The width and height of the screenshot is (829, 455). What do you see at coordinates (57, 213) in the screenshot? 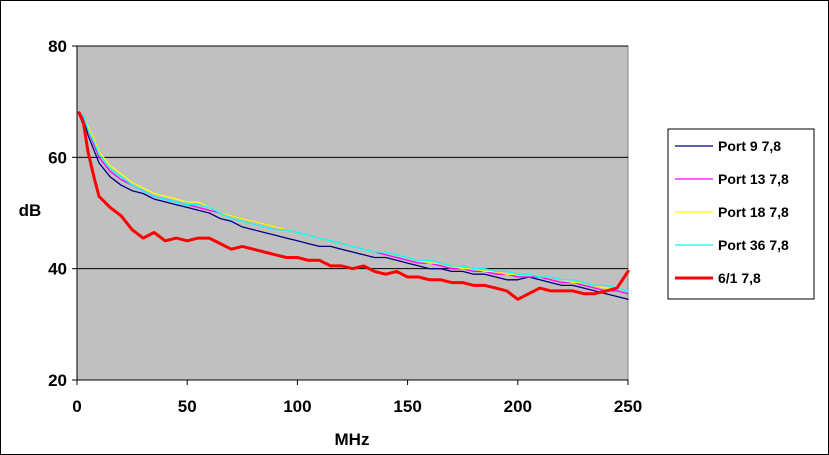
I see `y-tick-labels: 20 40 60 80` at bounding box center [57, 213].